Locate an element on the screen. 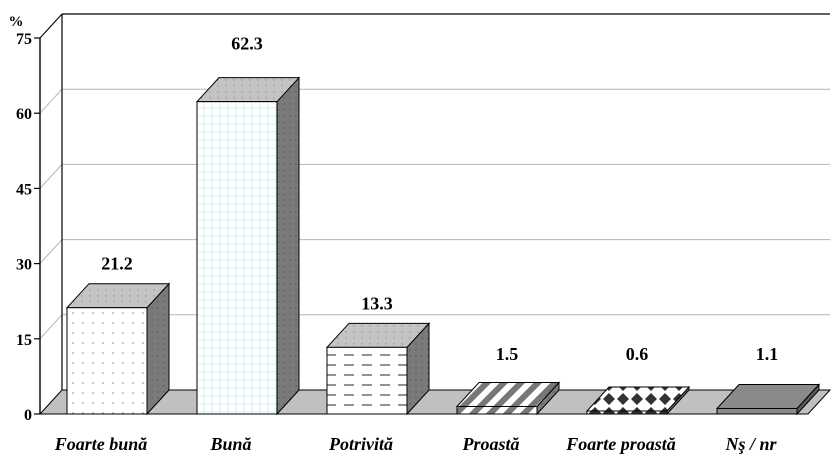 The width and height of the screenshot is (833, 454). y-tick-label: 0 is located at coordinates (28, 415).